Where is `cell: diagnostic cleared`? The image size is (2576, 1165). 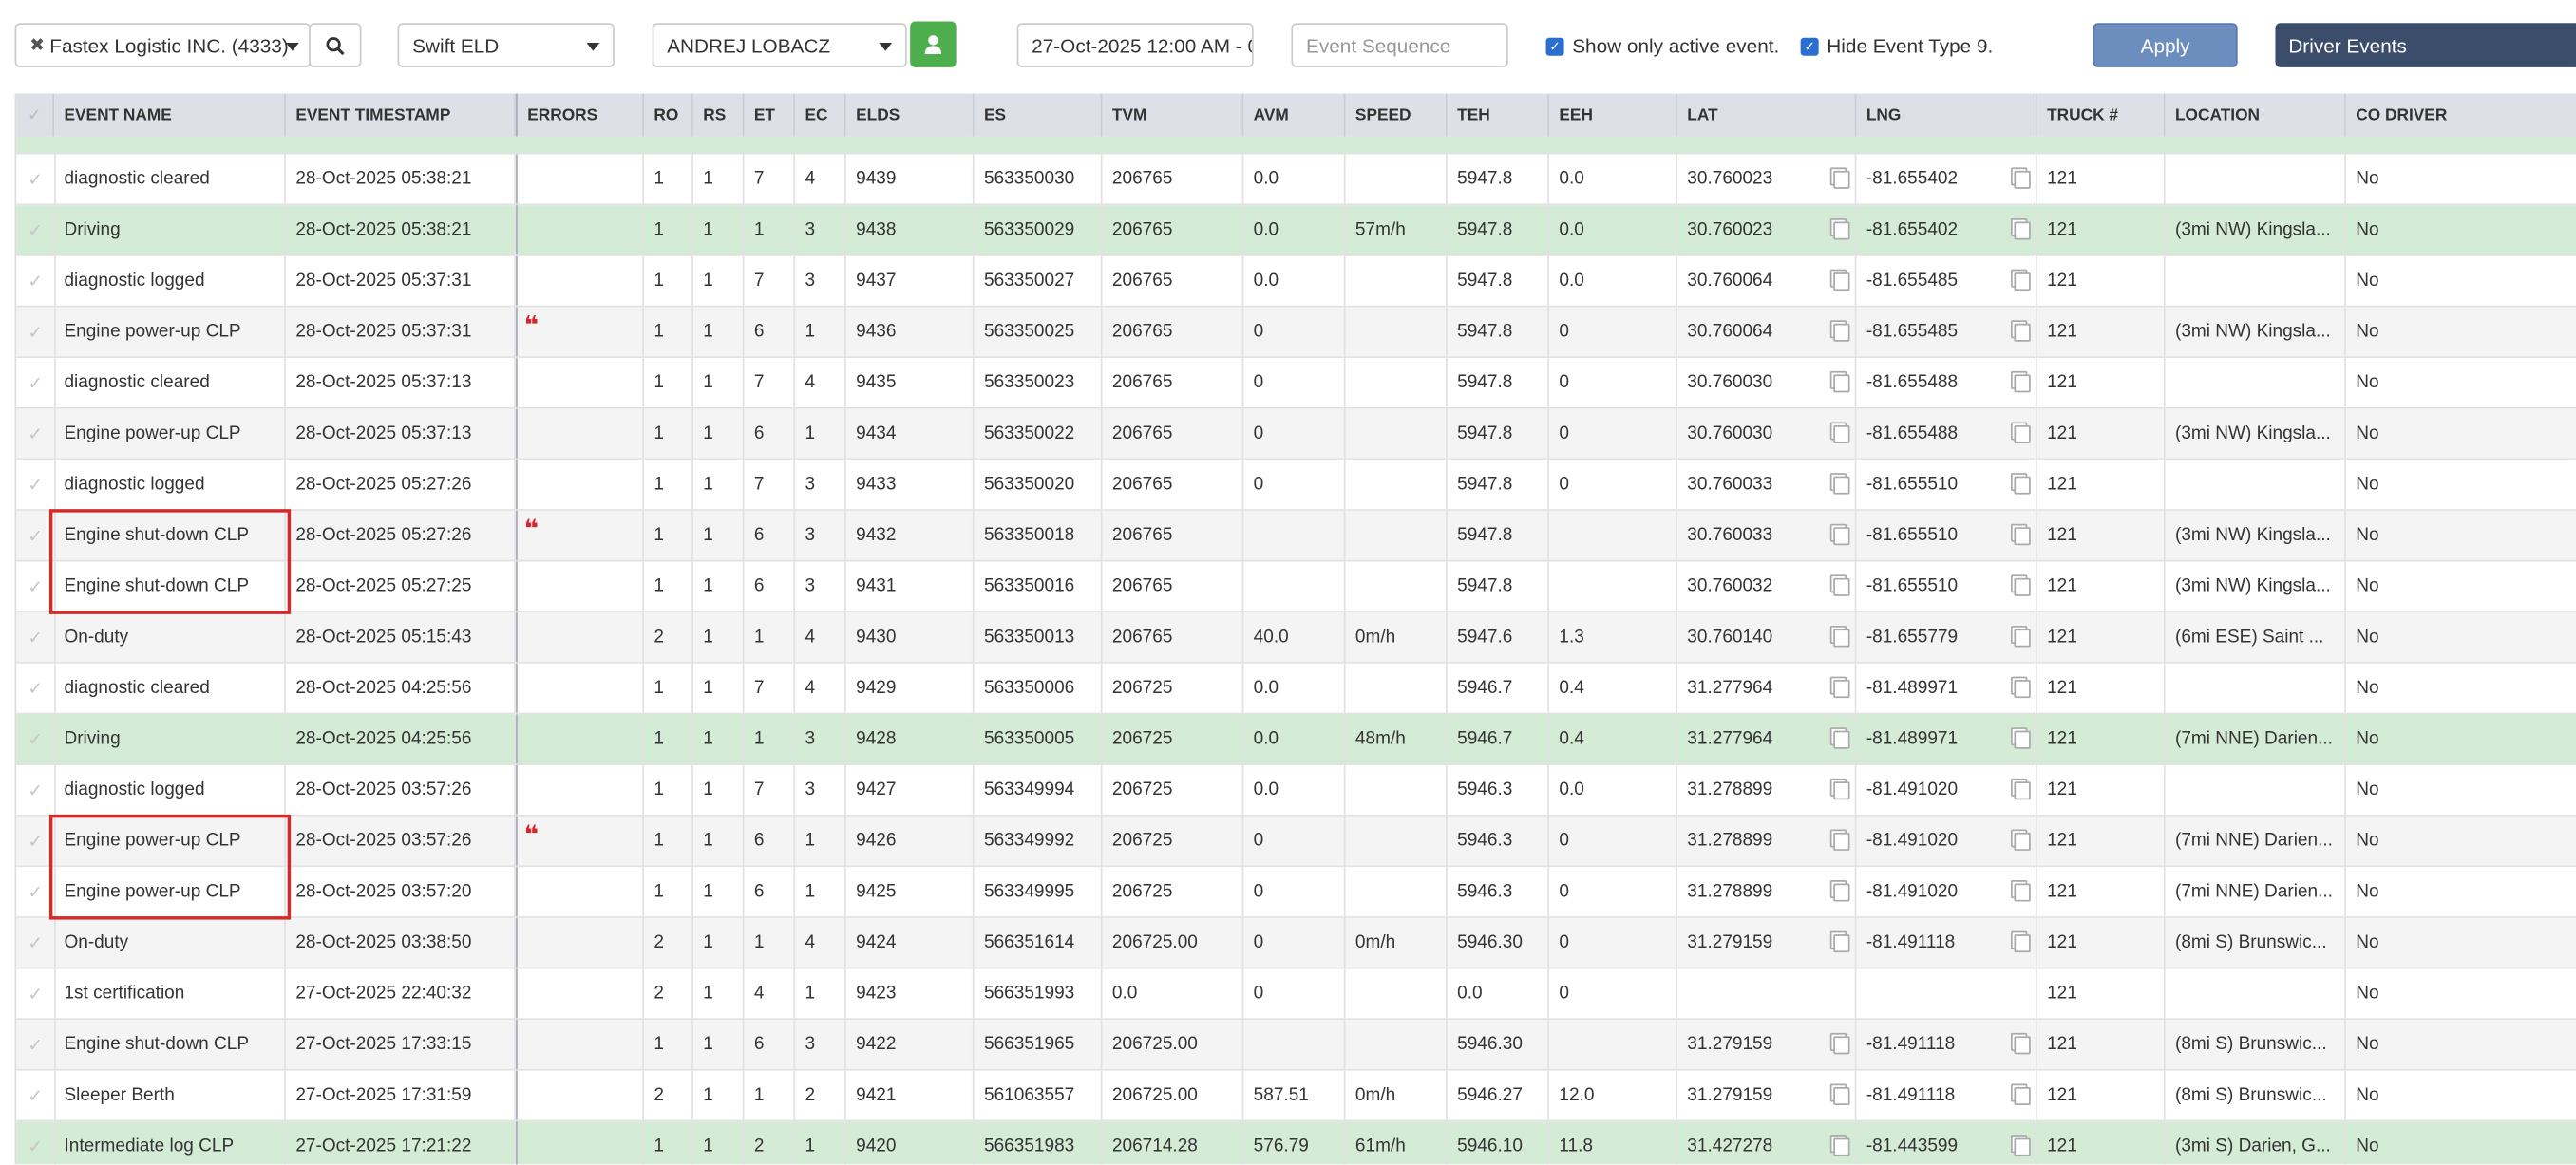
cell: diagnostic cleared is located at coordinates (170, 688).